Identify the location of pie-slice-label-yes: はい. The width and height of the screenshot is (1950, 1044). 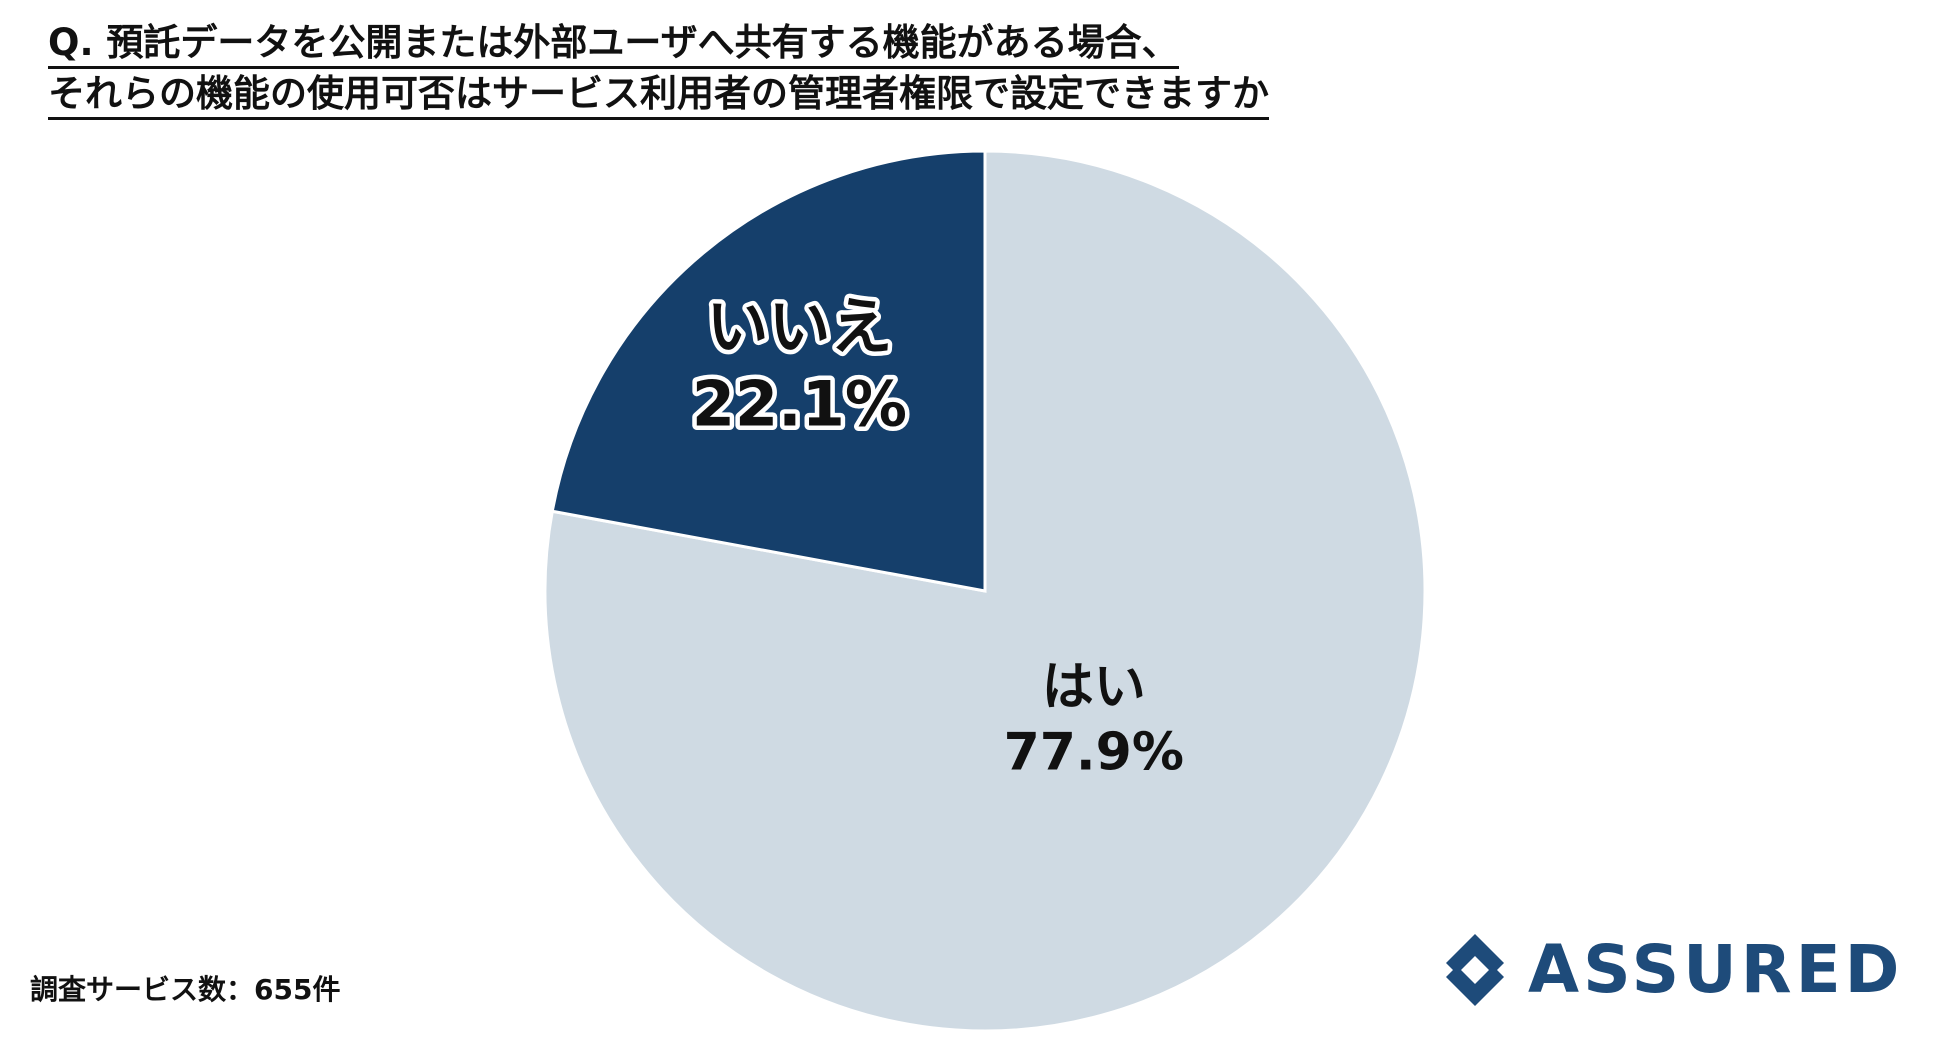
(1094, 687).